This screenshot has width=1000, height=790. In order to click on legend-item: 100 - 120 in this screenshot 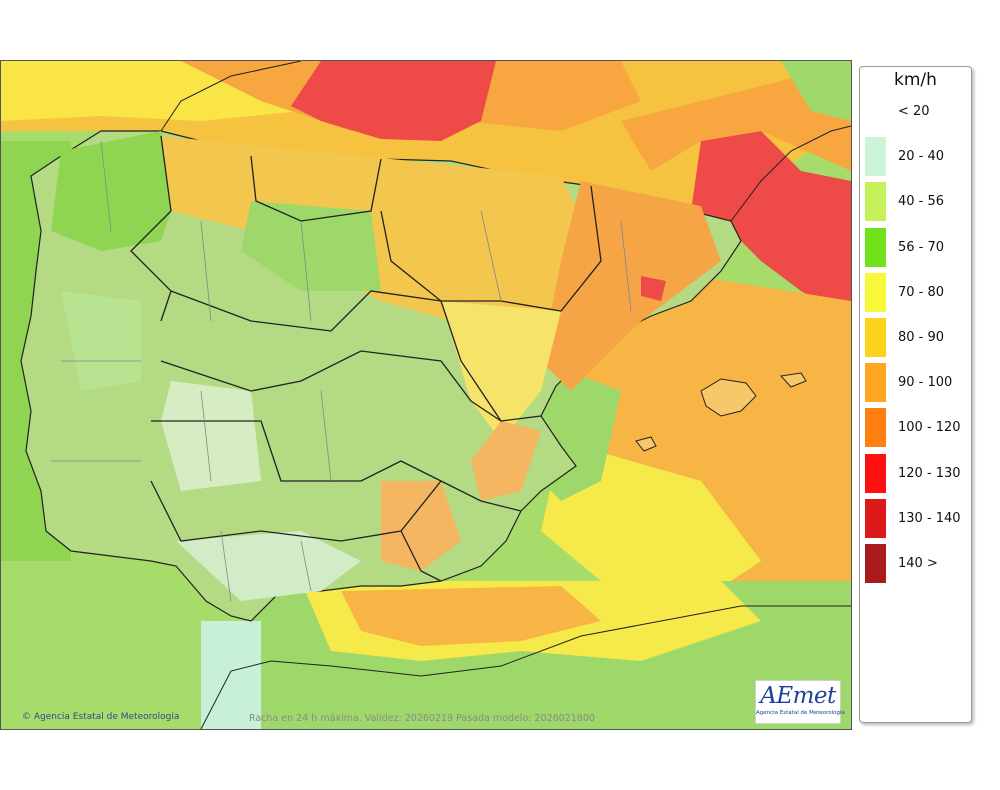, I will do `click(915, 435)`.